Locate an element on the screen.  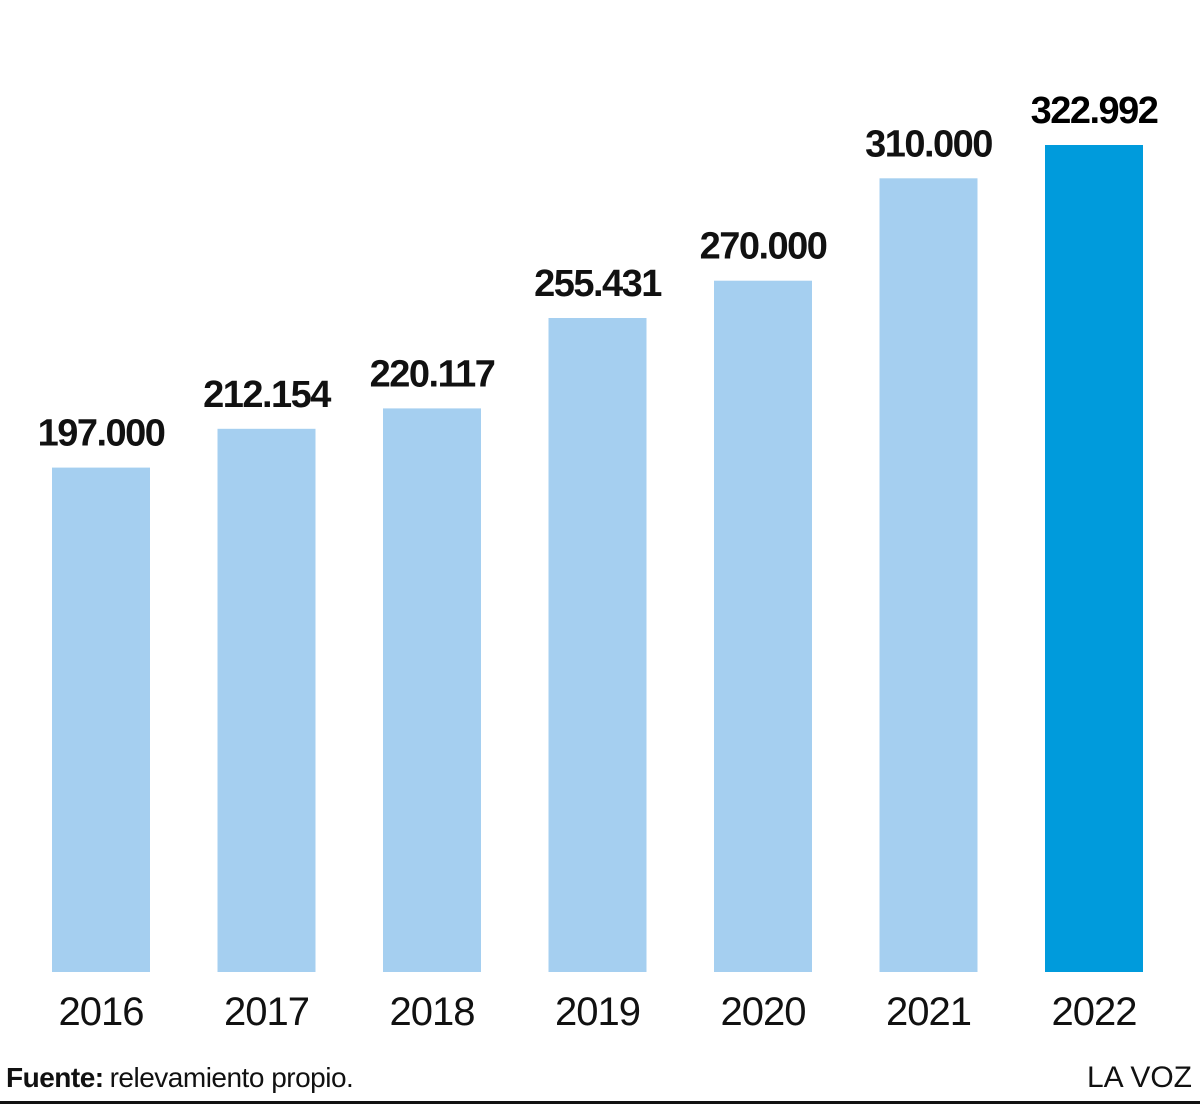
data-label-2017: 212.154 is located at coordinates (267, 395).